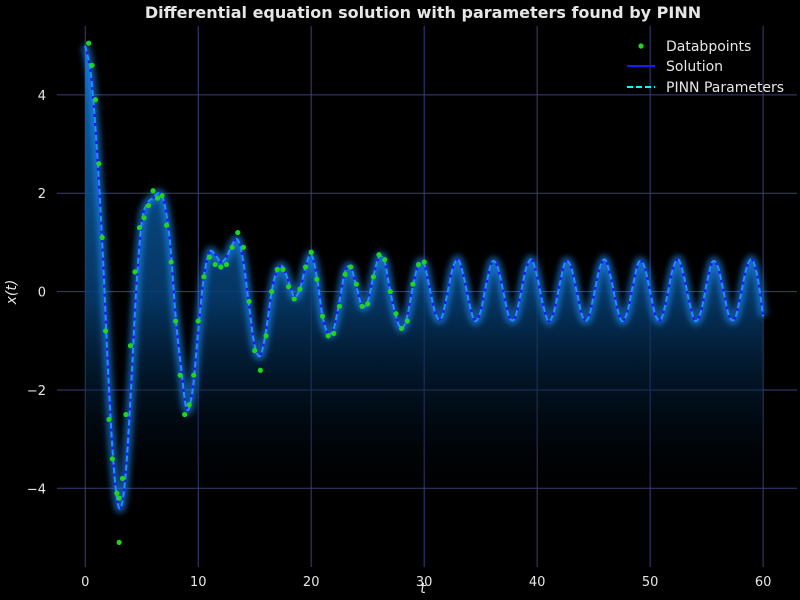 This screenshot has width=800, height=600. I want to click on x-tick-label: 40, so click(537, 582).